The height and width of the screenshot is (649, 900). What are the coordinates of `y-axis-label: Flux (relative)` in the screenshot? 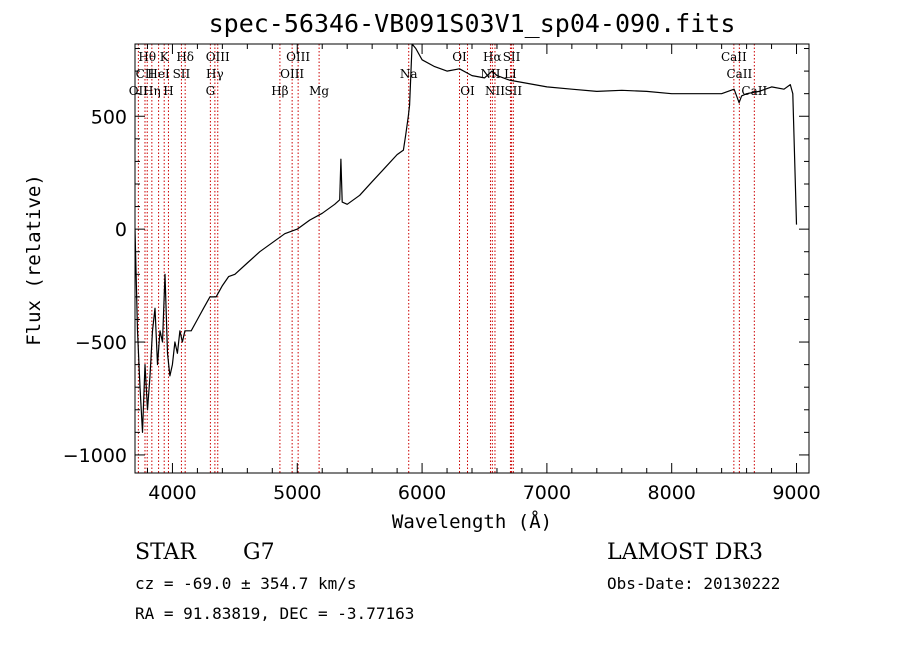 It's located at (34, 260).